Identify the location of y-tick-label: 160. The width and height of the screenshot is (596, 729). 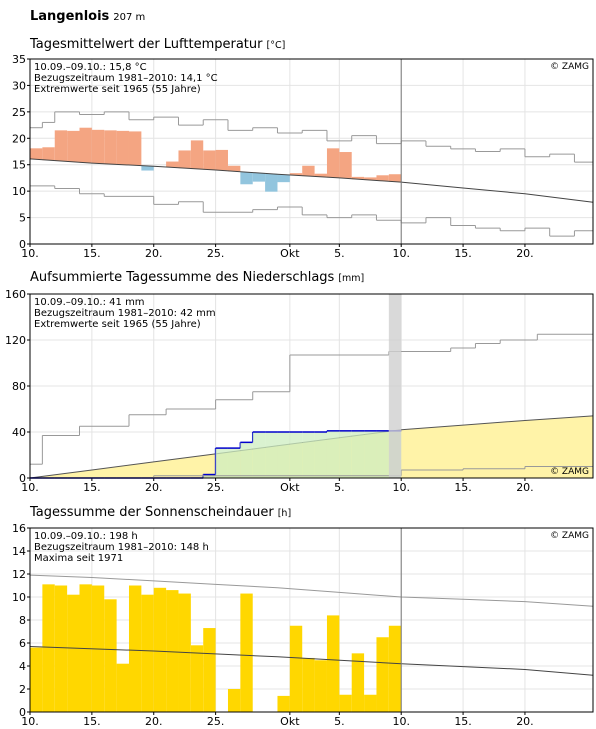
(15, 294).